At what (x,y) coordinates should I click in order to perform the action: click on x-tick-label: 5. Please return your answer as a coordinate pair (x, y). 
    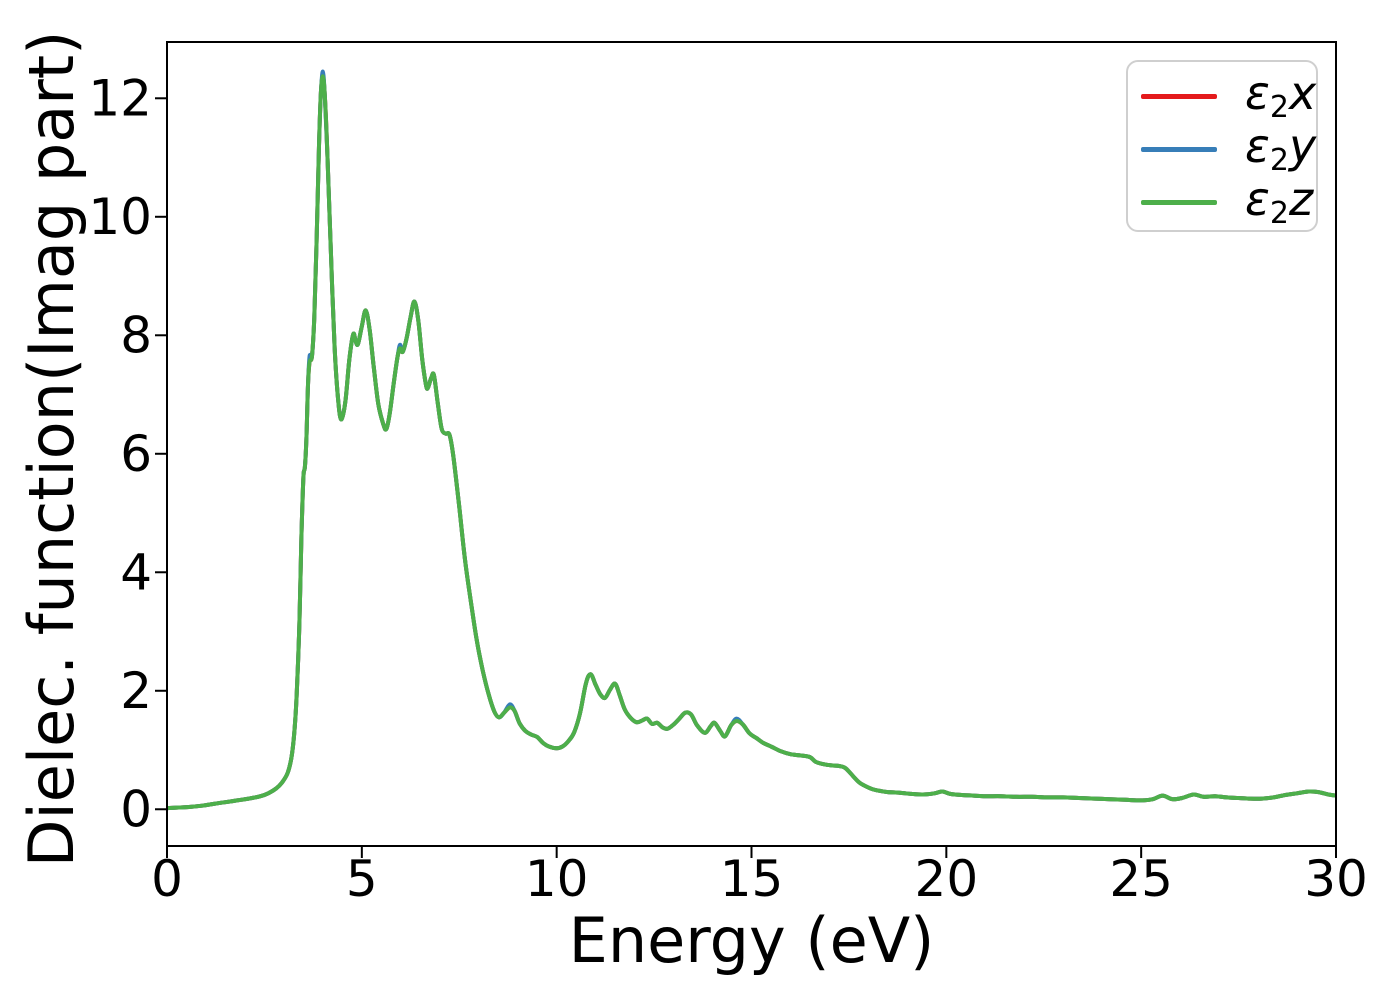
    Looking at the image, I should click on (362, 879).